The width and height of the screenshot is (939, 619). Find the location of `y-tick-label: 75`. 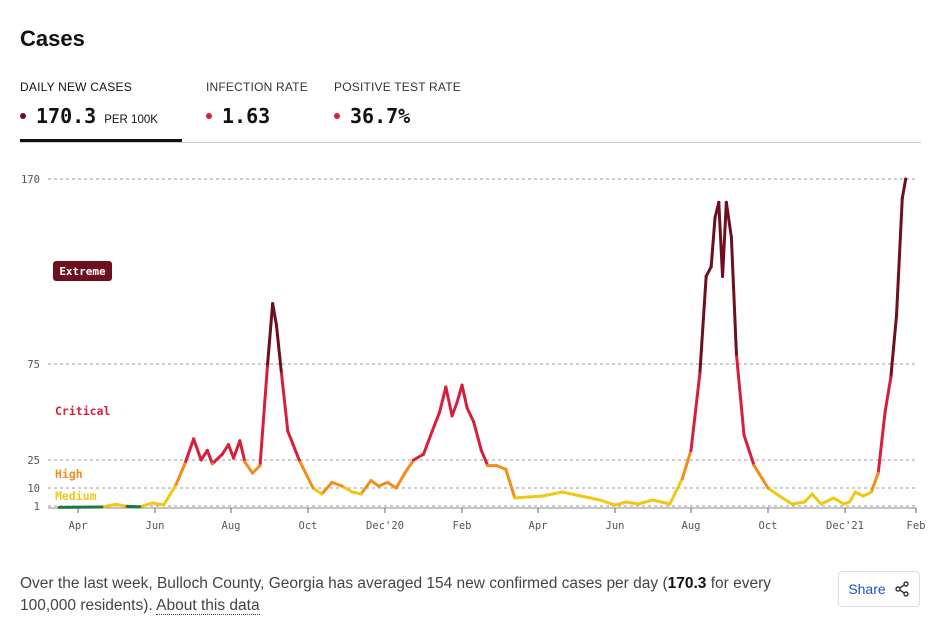

y-tick-label: 75 is located at coordinates (33, 365).